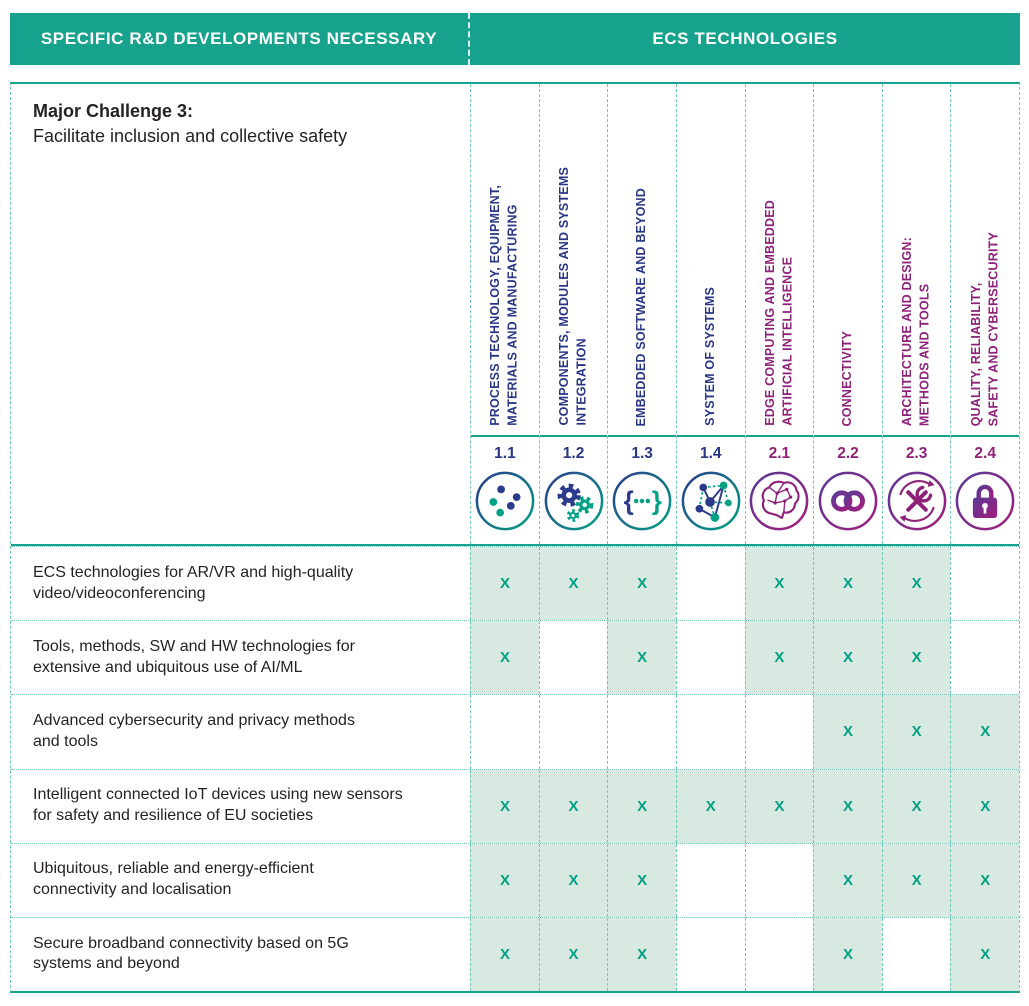 Image resolution: width=1029 pixels, height=1006 pixels. I want to click on column-number-2-4: 2.4, so click(985, 453).